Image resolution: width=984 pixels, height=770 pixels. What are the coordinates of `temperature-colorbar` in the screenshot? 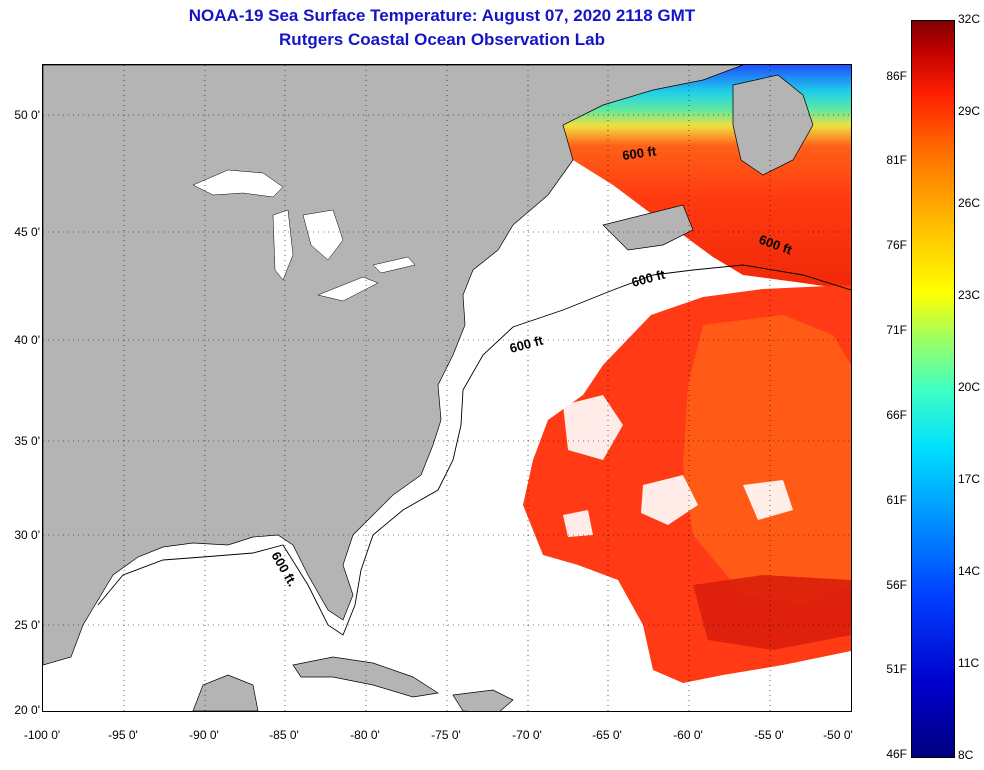 It's located at (933, 389).